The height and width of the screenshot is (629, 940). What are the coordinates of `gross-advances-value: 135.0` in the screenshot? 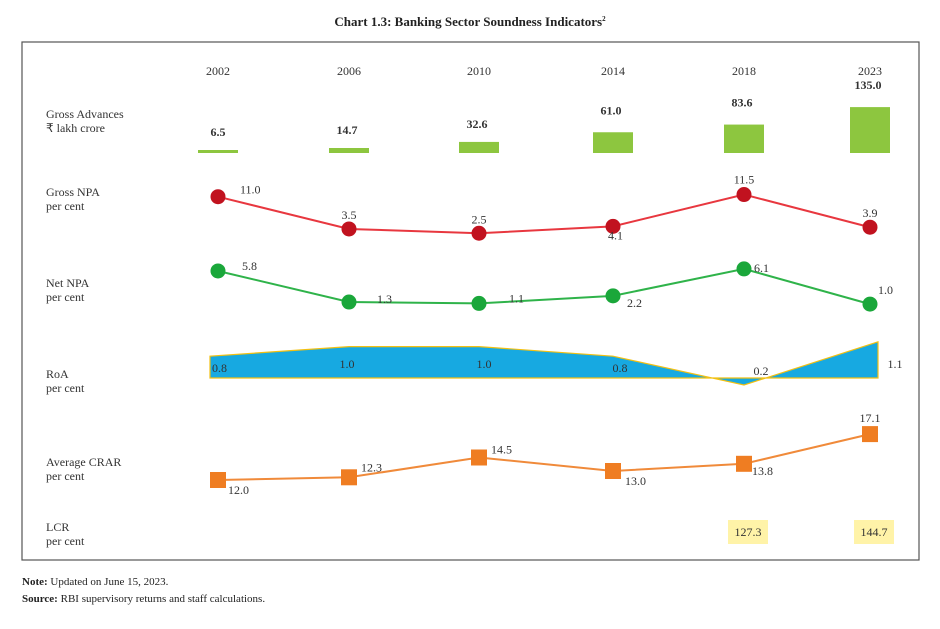 It's located at (868, 85).